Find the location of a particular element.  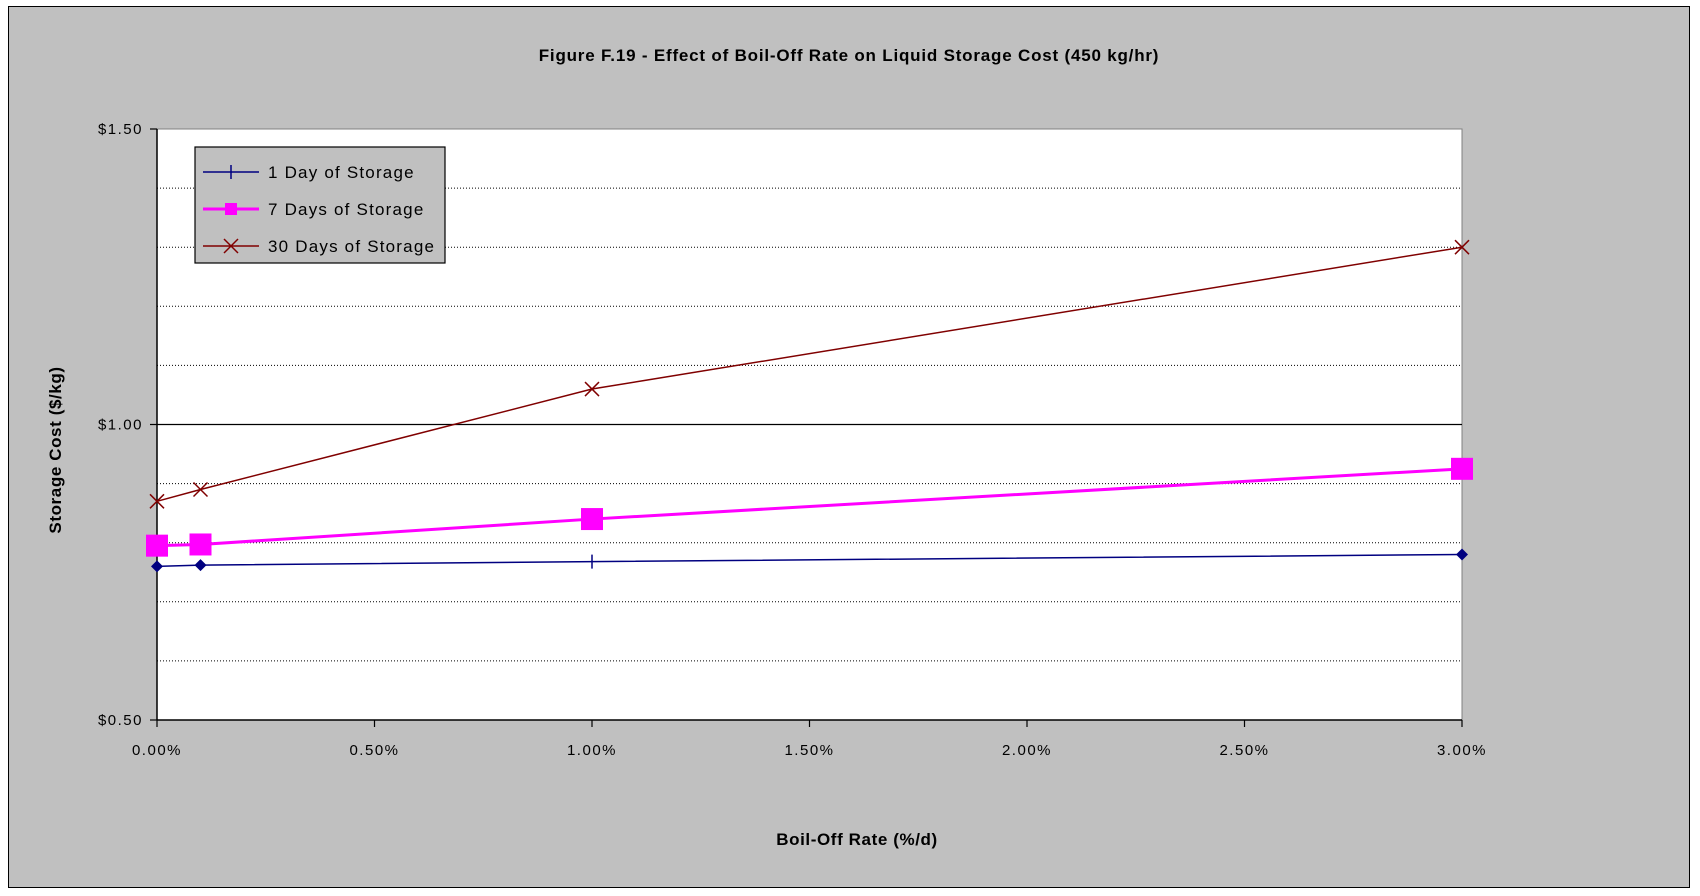

legend-label: 1 Day of Storage is located at coordinates (341, 172).